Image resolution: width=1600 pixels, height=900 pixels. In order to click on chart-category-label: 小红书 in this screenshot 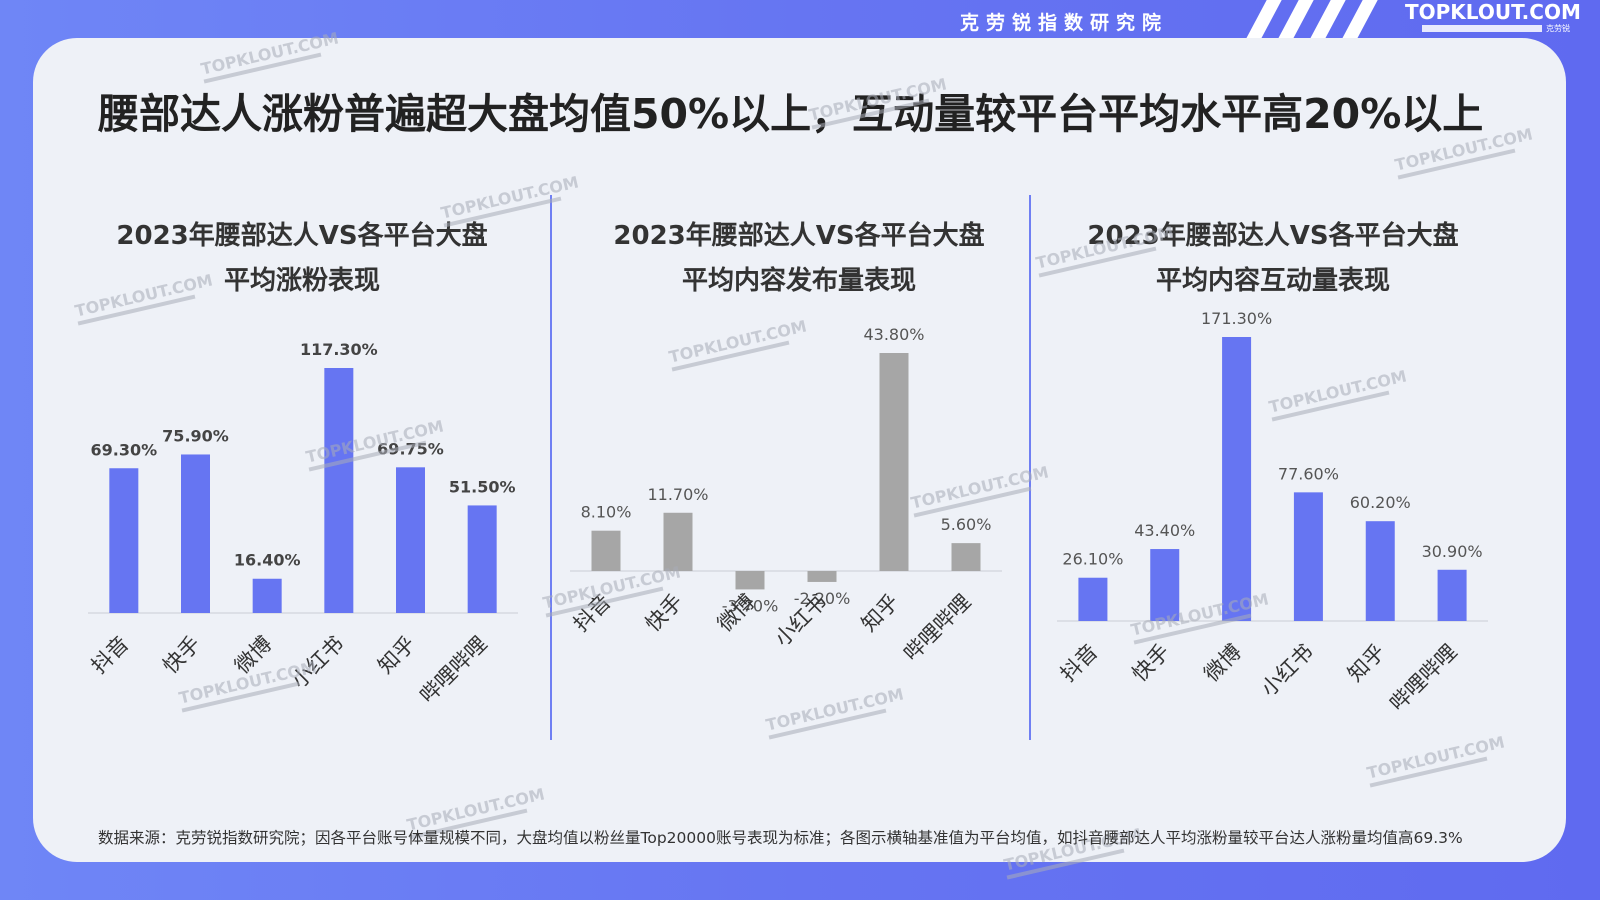, I will do `click(1287, 671)`.